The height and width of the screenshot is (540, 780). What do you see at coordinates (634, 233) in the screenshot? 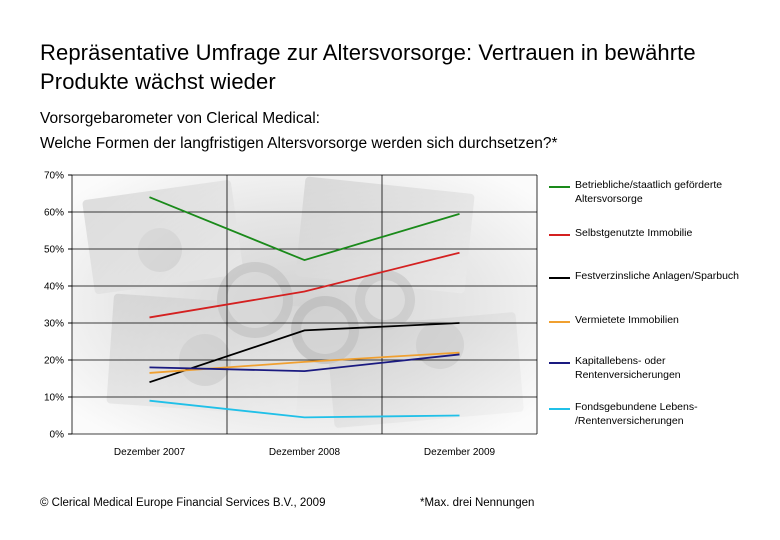
I see `legend-label: Selbstgenutzte Immobilie` at bounding box center [634, 233].